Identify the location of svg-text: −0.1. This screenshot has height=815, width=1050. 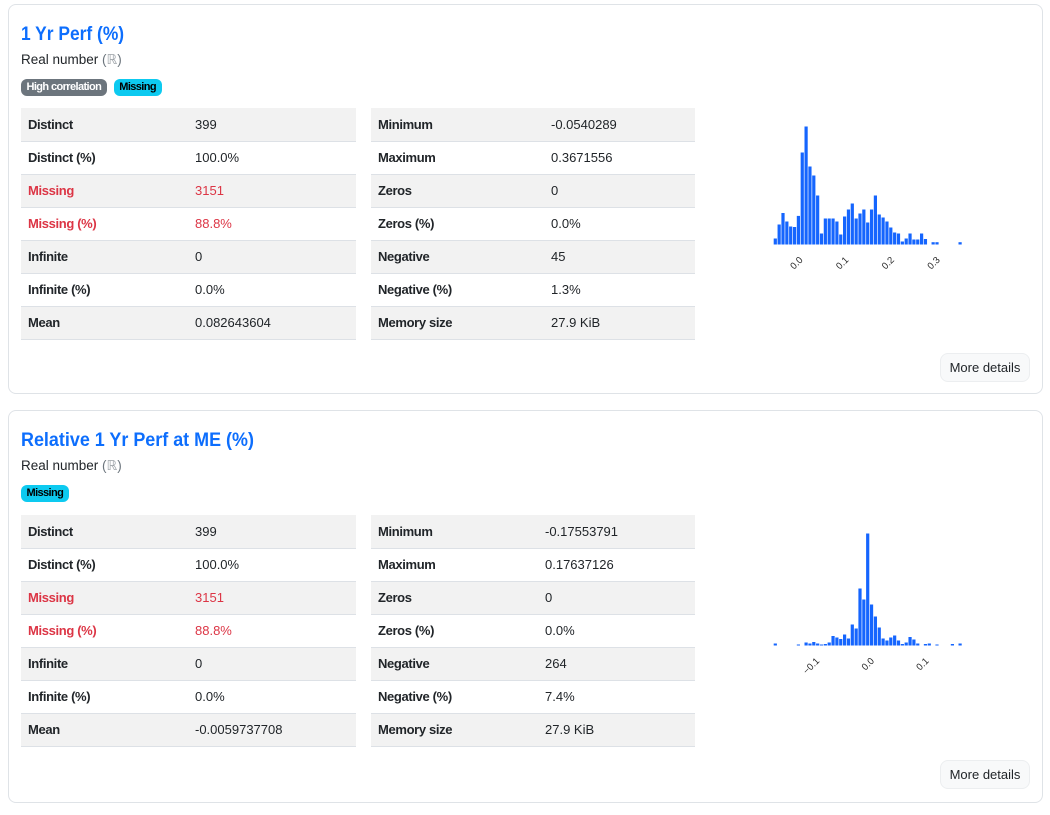
(811, 665).